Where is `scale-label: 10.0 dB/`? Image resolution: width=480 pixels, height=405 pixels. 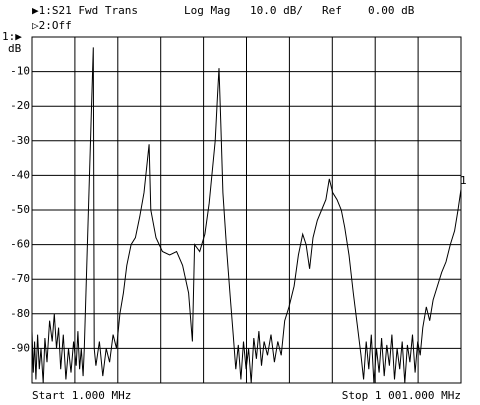 scale-label: 10.0 dB/ is located at coordinates (276, 10).